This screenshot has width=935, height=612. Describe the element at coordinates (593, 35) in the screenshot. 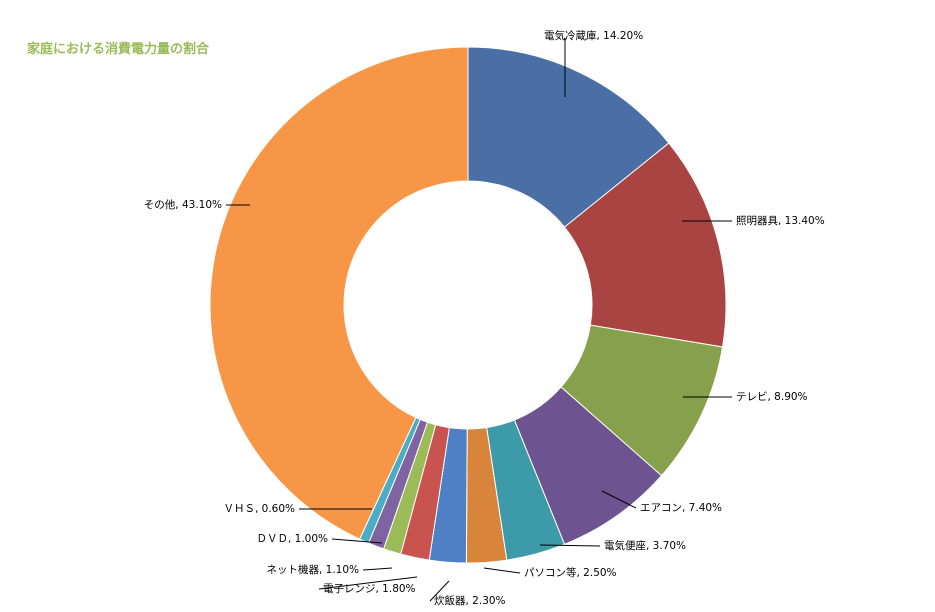

I see `data-label-0: 電気冷蔵庫, 14.20%` at that location.